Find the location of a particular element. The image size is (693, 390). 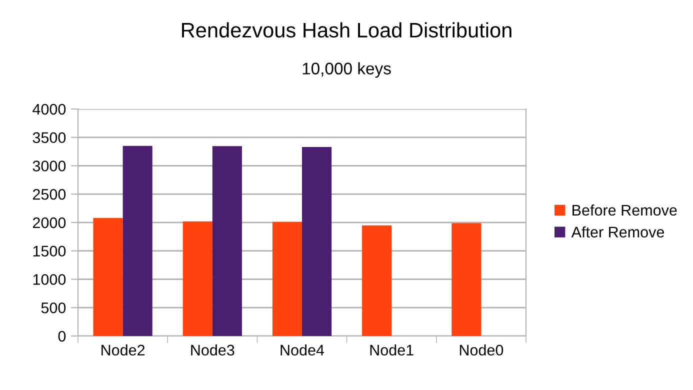

x-tick-label: Node1 is located at coordinates (392, 350).